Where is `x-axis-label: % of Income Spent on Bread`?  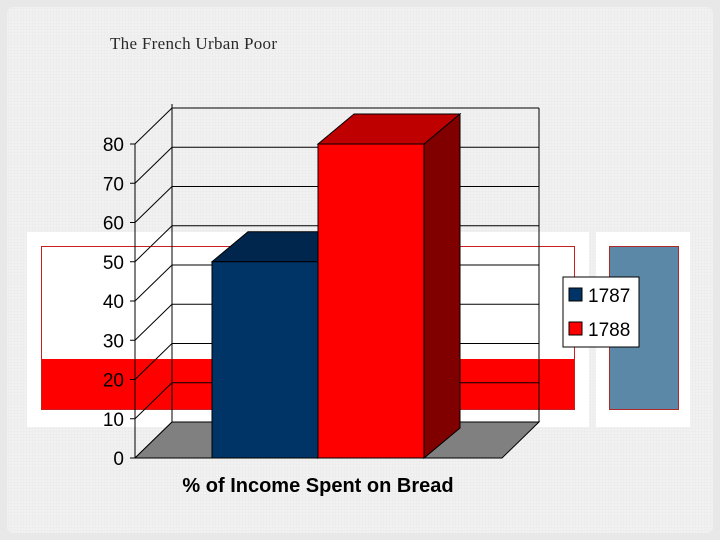
x-axis-label: % of Income Spent on Bread is located at coordinates (317, 486).